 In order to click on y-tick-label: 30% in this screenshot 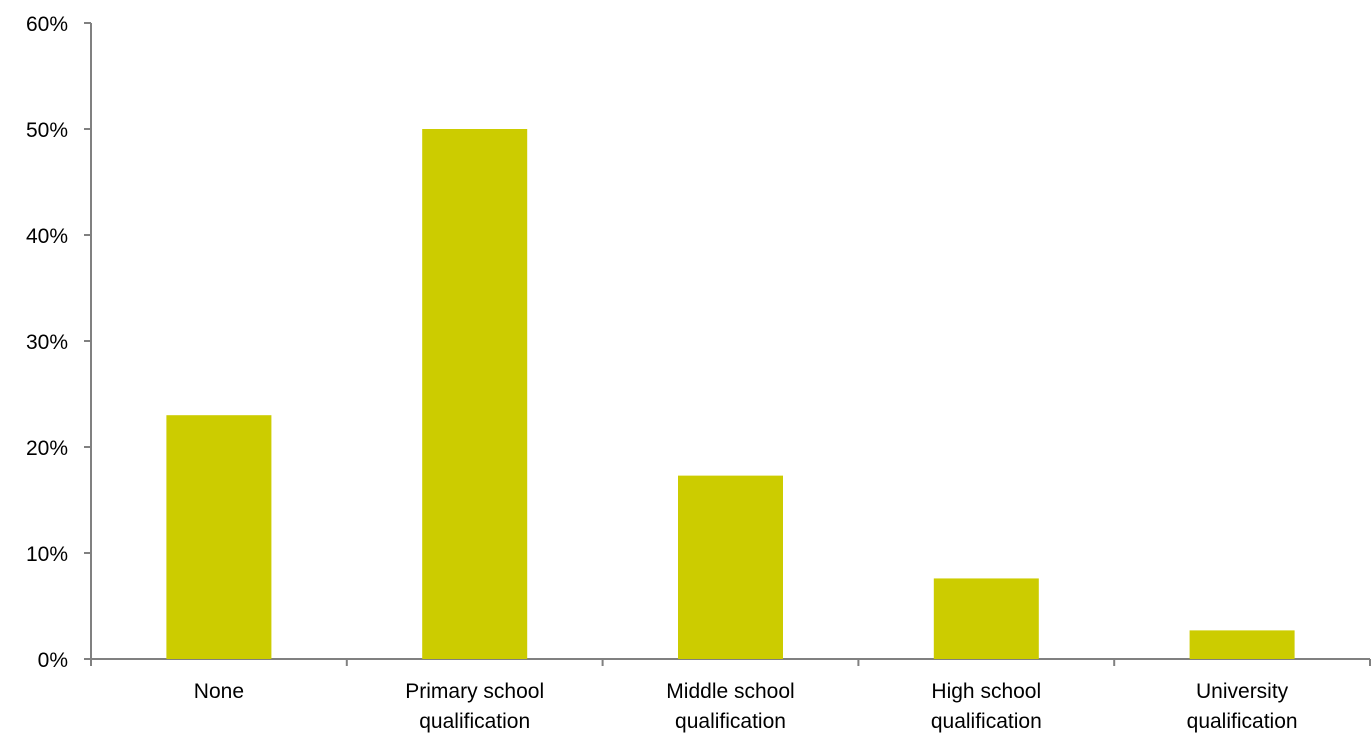, I will do `click(47, 342)`.